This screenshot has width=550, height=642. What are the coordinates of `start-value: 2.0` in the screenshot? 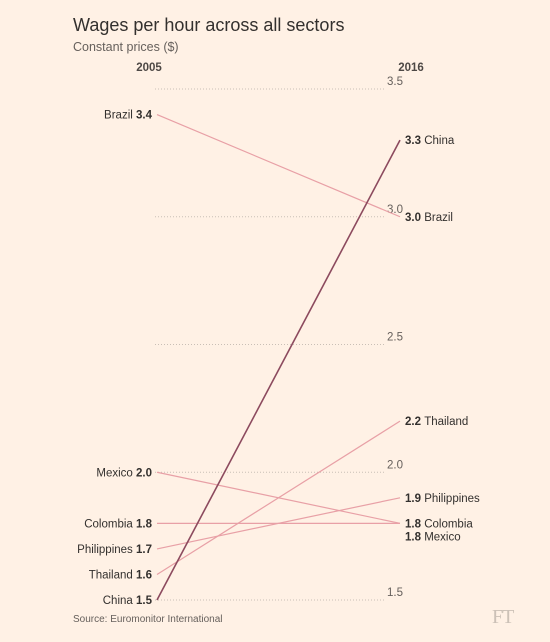 It's located at (144, 473).